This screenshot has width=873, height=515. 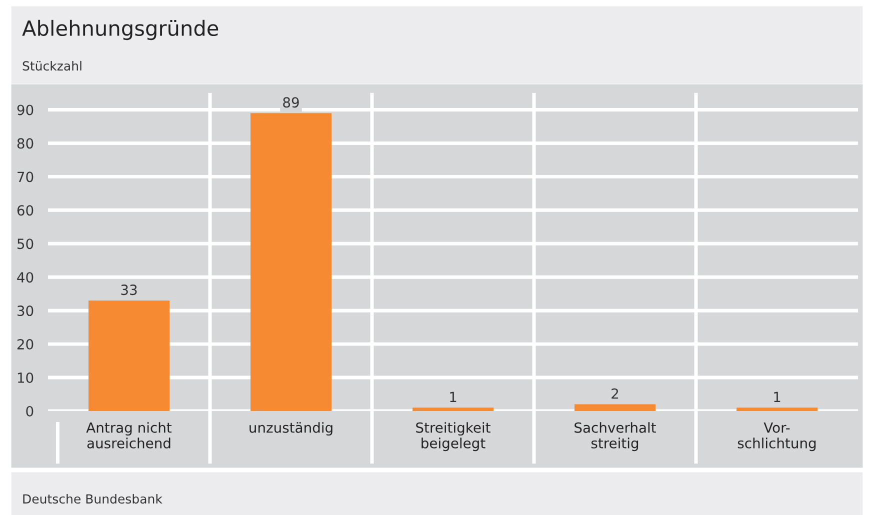 I want to click on data-label: 89, so click(x=291, y=102).